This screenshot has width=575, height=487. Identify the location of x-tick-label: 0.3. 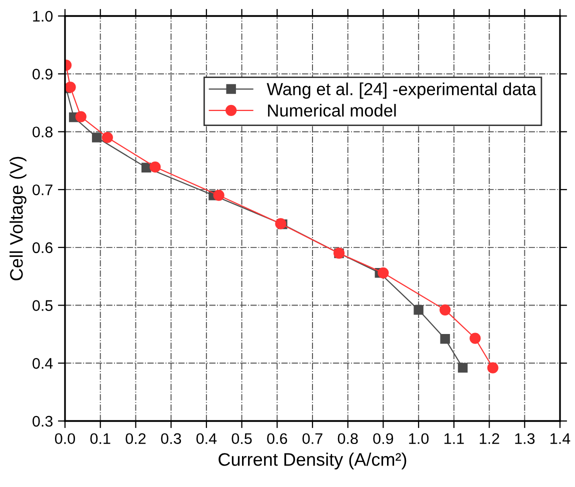
(171, 438).